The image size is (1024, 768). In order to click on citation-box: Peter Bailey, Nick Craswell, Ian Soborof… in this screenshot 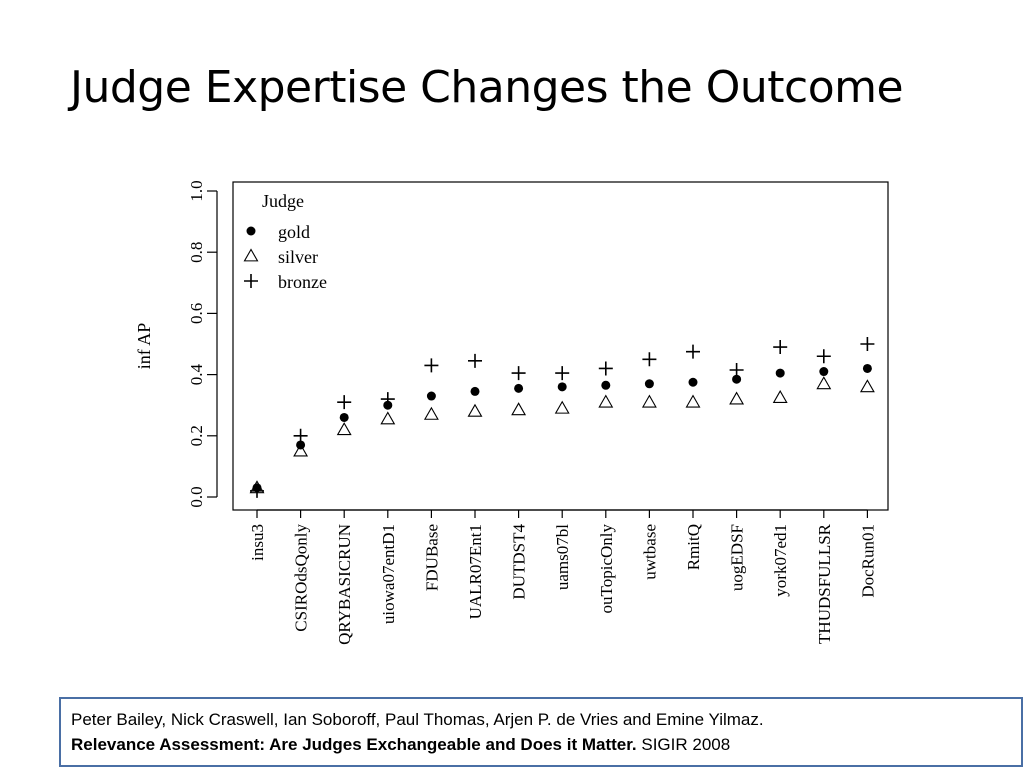, I will do `click(541, 732)`.